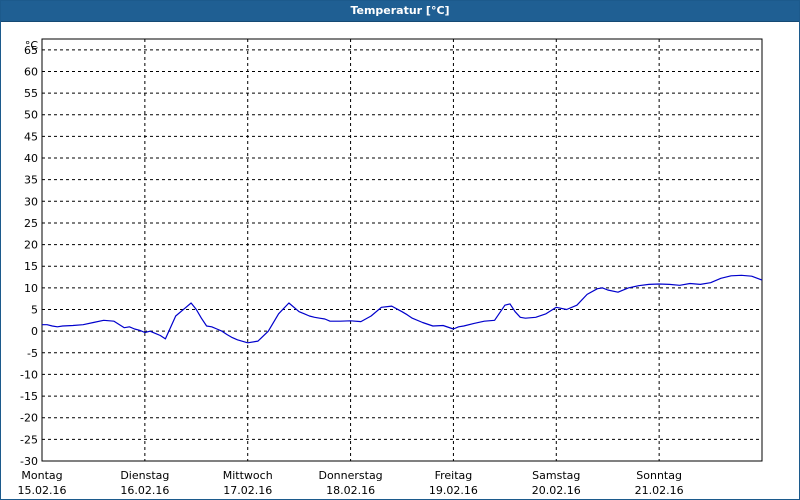  I want to click on temperature-series-line, so click(402, 309).